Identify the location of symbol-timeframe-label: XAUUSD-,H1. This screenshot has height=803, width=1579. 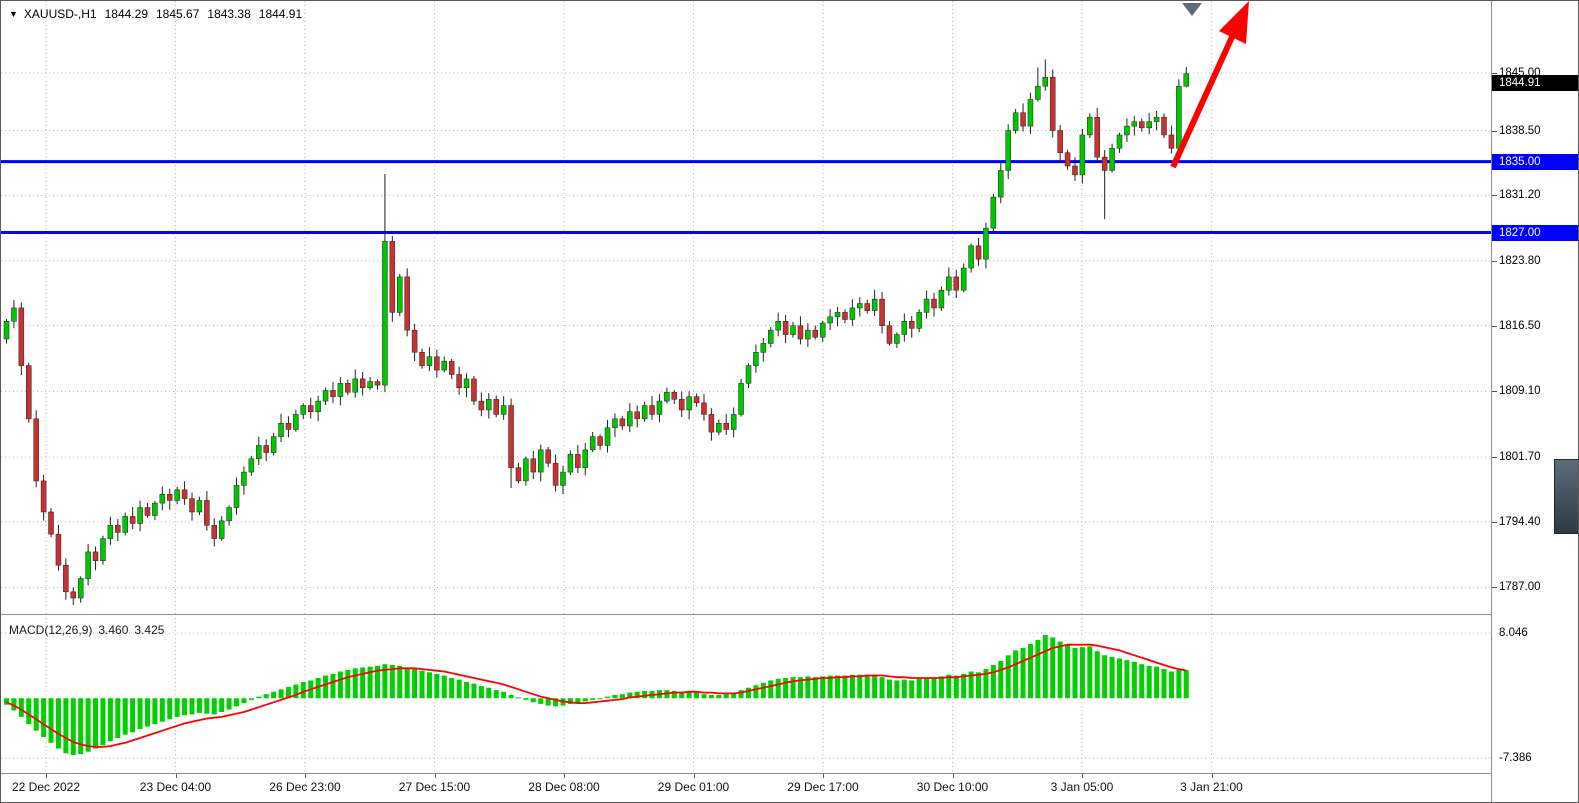
(60, 14).